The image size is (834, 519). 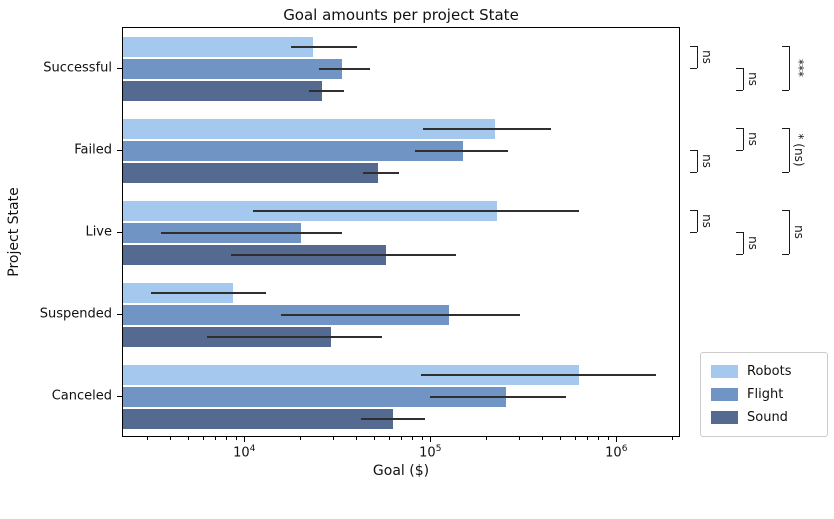 What do you see at coordinates (208, 293) in the screenshot?
I see `error-bar-robots-suspended` at bounding box center [208, 293].